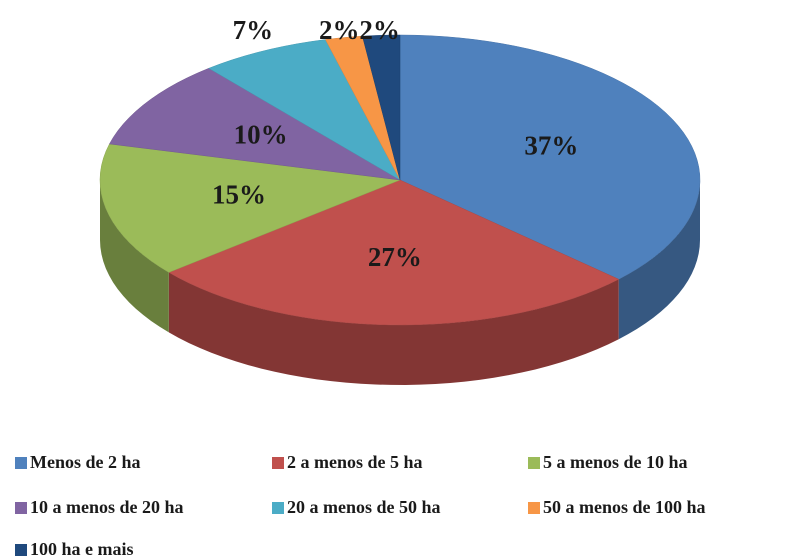 This screenshot has width=796, height=559. Describe the element at coordinates (615, 462) in the screenshot. I see `legend-label: 5 a menos de 10 ha` at that location.